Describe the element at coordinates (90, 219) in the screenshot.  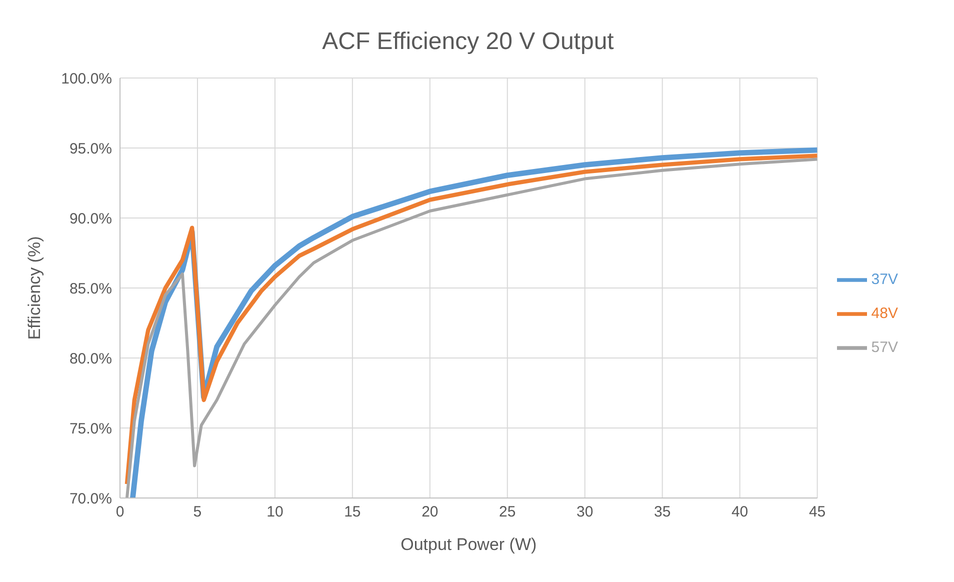
I see `y-tick-label: 90.0%` at that location.